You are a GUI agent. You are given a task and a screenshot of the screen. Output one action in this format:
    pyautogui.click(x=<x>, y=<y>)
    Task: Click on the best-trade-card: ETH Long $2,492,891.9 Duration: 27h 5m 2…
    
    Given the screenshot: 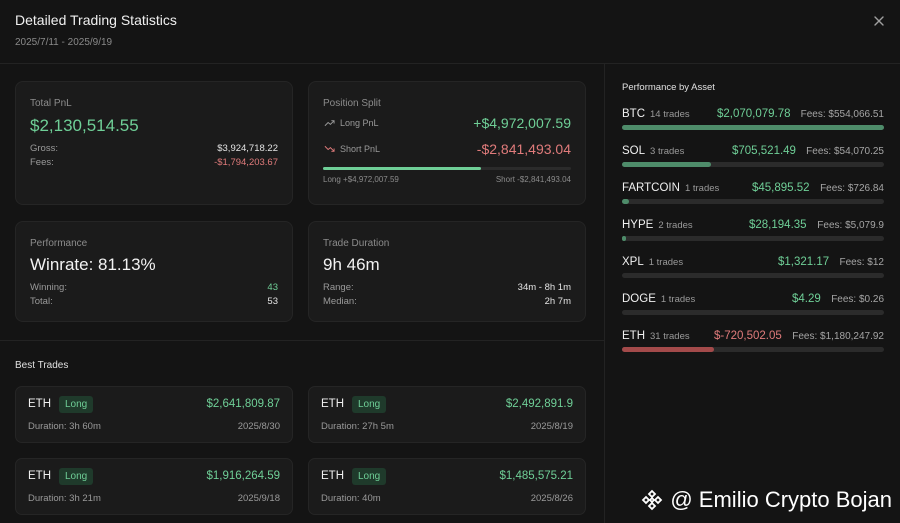 What is the action you would take?
    pyautogui.click(x=447, y=414)
    